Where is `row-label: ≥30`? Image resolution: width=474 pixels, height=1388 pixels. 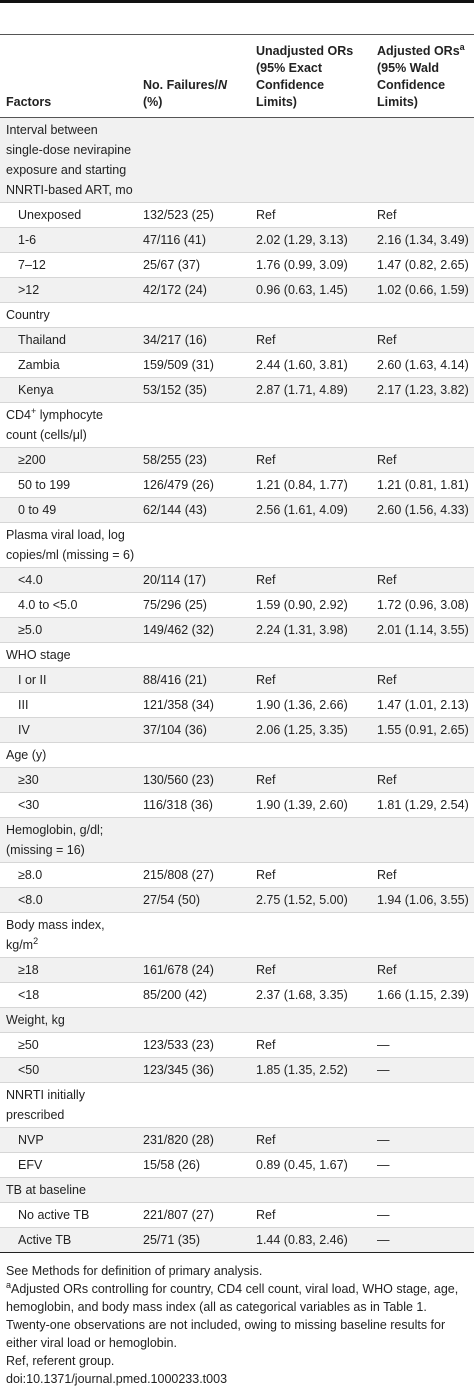
row-label: ≥30 is located at coordinates (68, 780).